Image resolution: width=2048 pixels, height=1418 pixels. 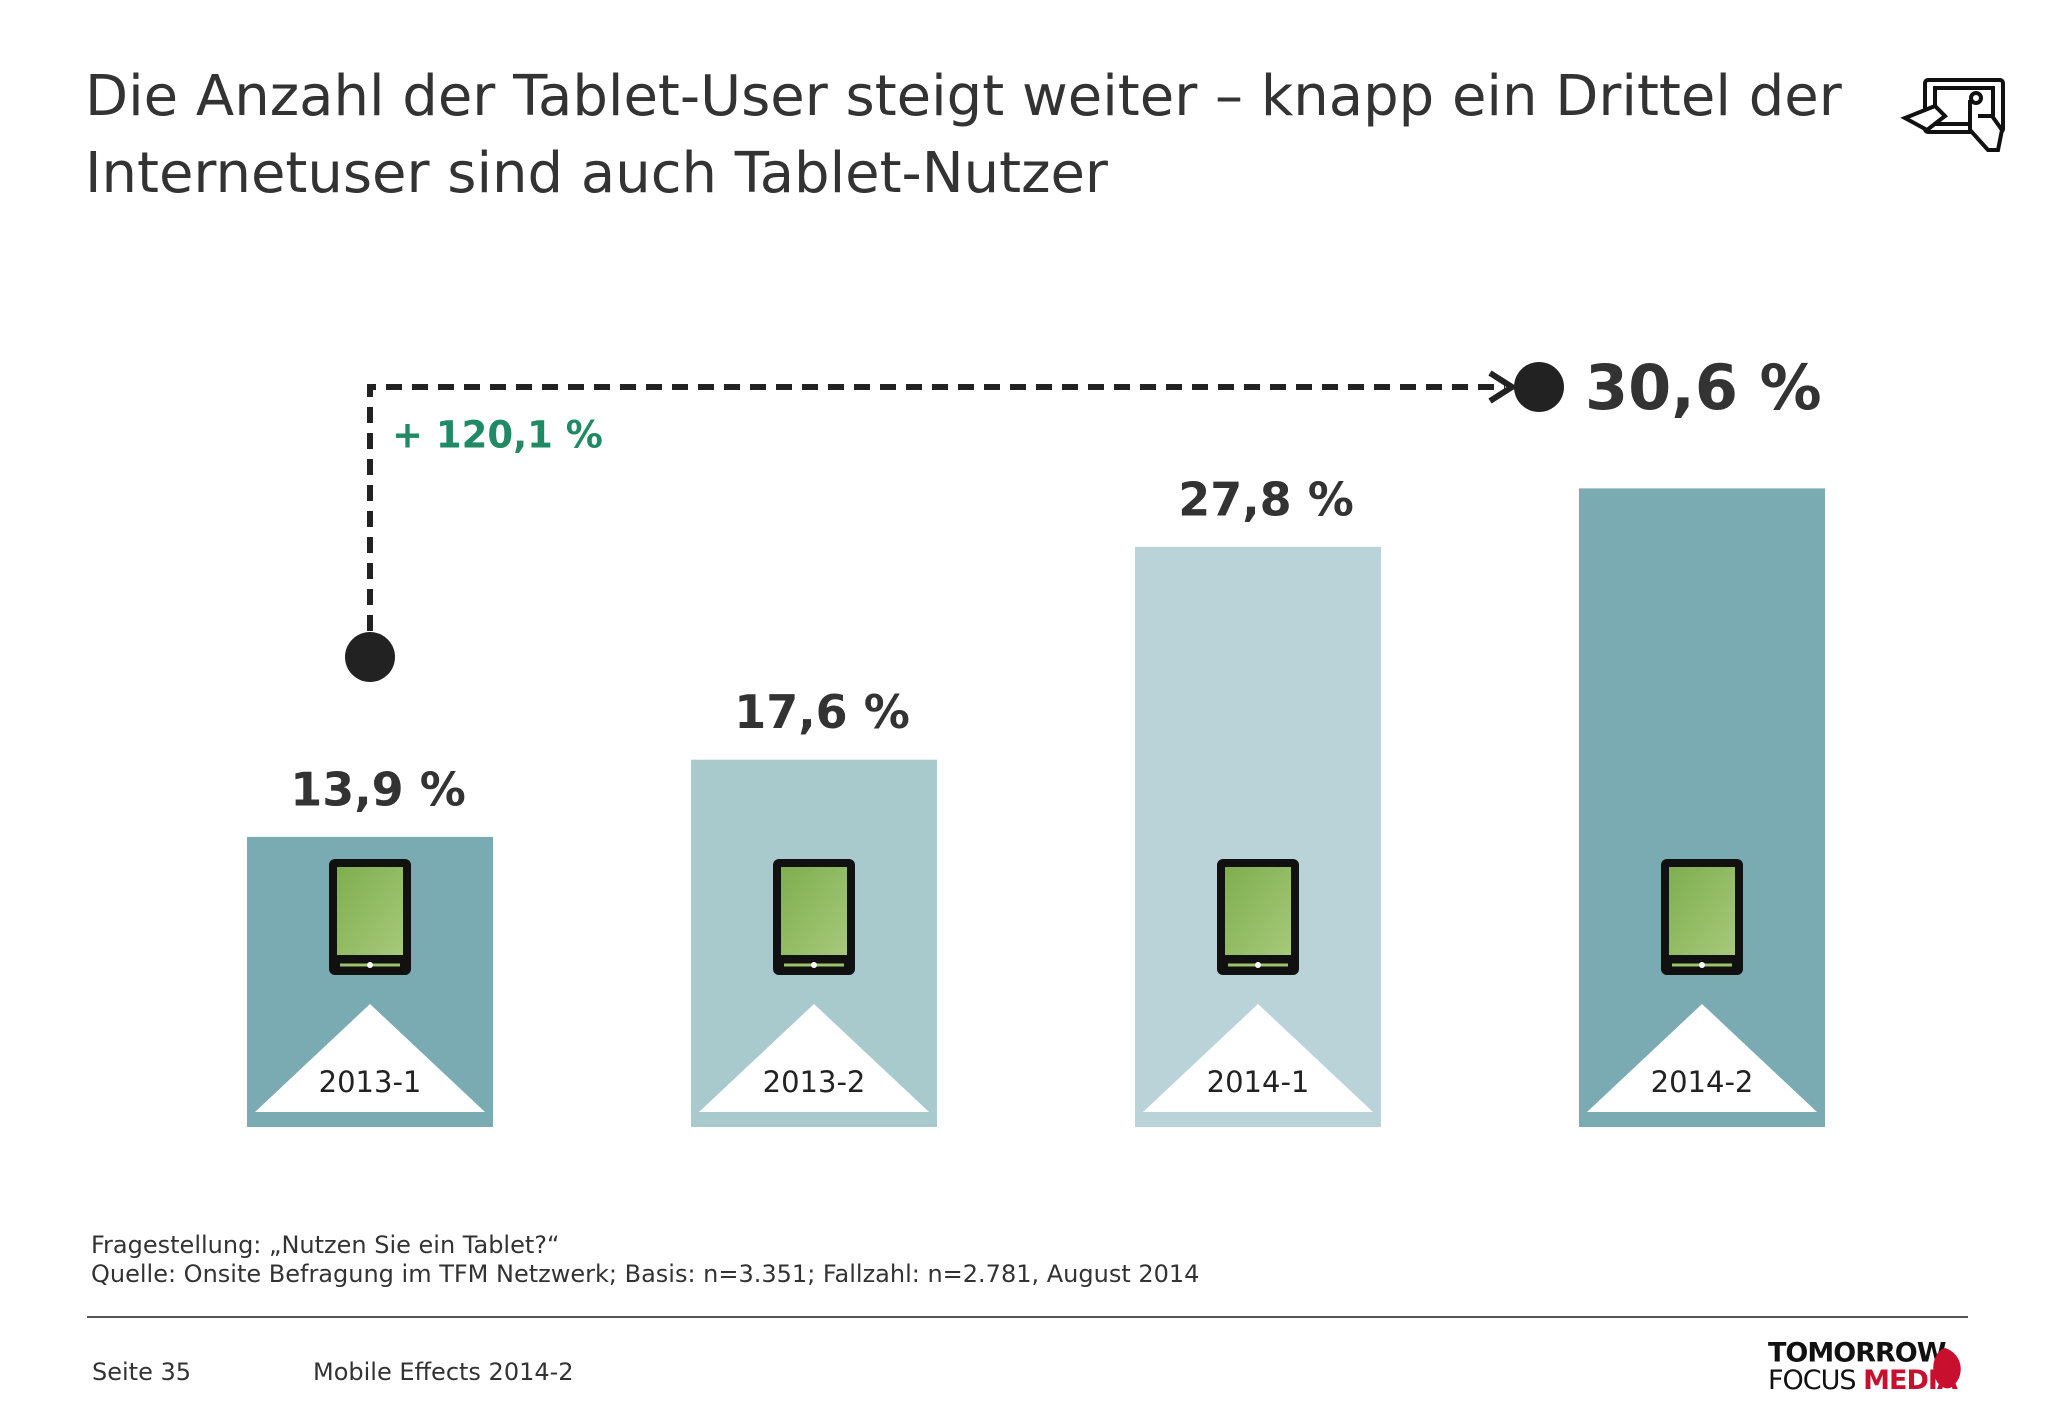 What do you see at coordinates (954, 522) in the screenshot?
I see `growth-arrow` at bounding box center [954, 522].